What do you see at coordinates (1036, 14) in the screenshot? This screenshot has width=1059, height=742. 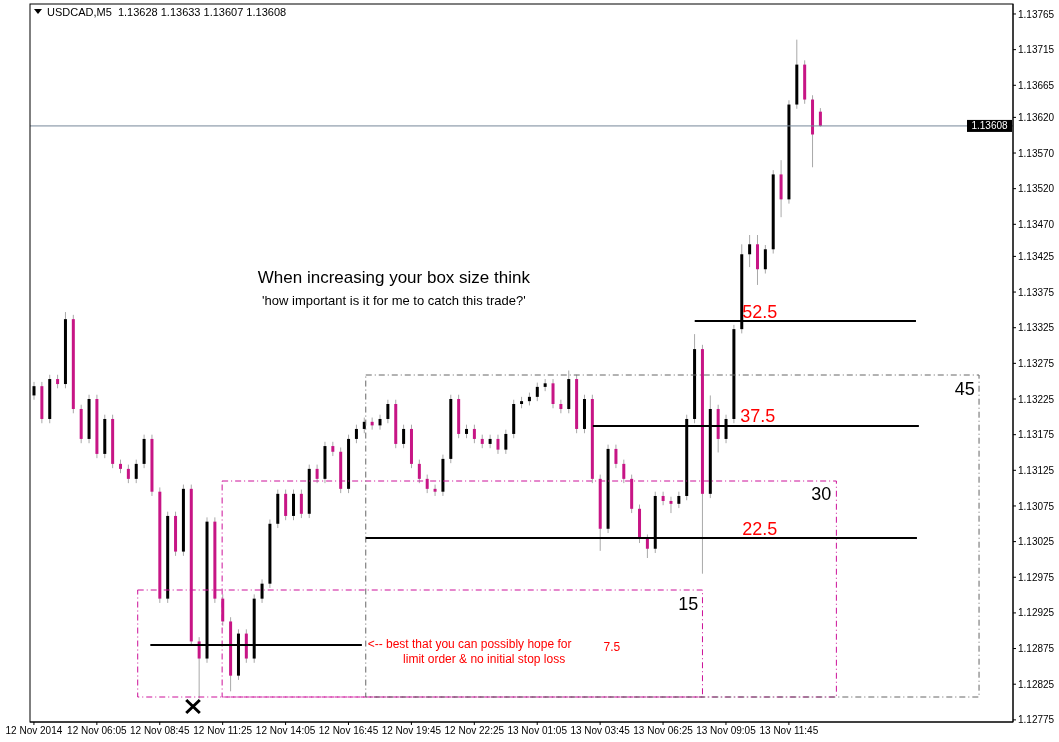 I see `y-tick-label: 1.13765` at bounding box center [1036, 14].